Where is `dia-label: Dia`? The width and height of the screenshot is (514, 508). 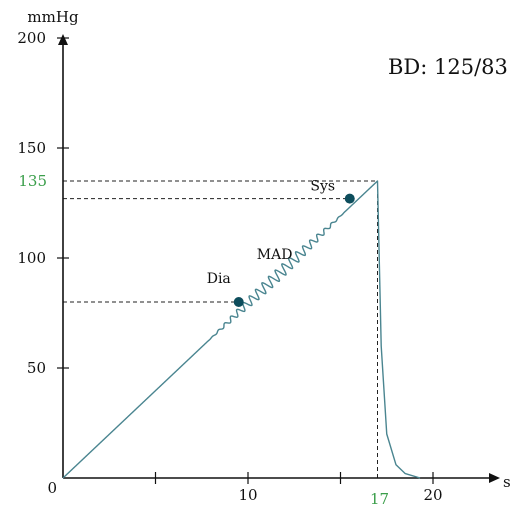 dia-label: Dia is located at coordinates (219, 279).